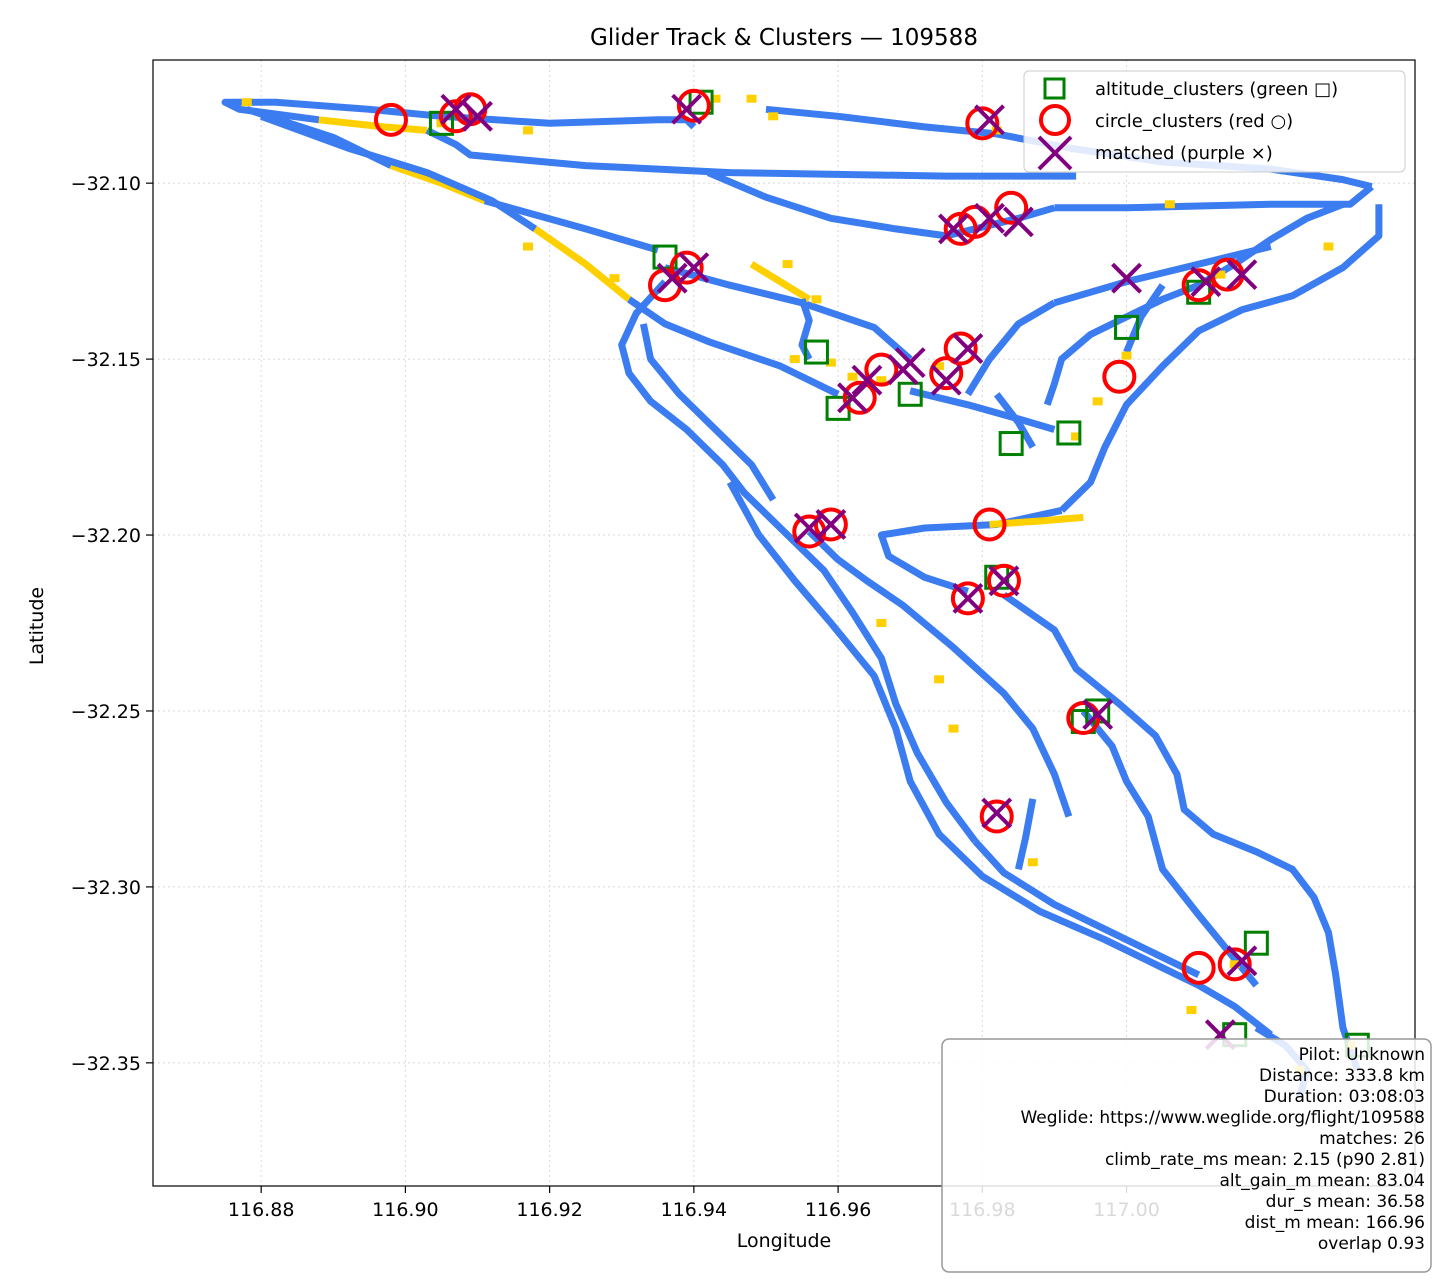 The image size is (1440, 1280). What do you see at coordinates (106, 712) in the screenshot?
I see `y-tick-label: −32.25` at bounding box center [106, 712].